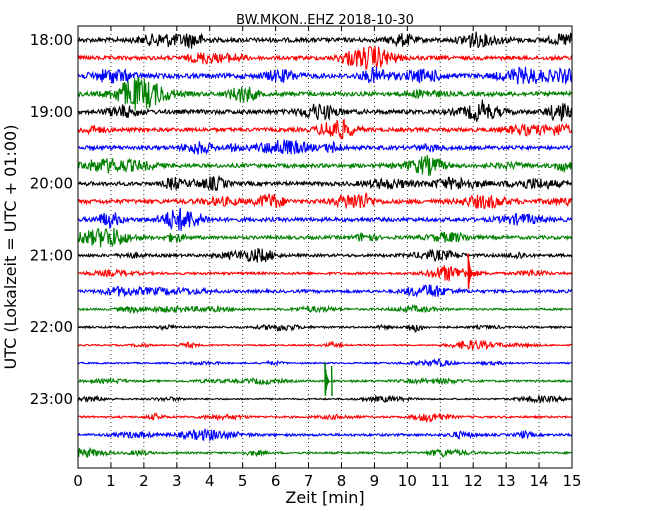 The image size is (650, 520). Describe the element at coordinates (324, 497) in the screenshot. I see `x-axis-label: Zeit [min]` at that location.